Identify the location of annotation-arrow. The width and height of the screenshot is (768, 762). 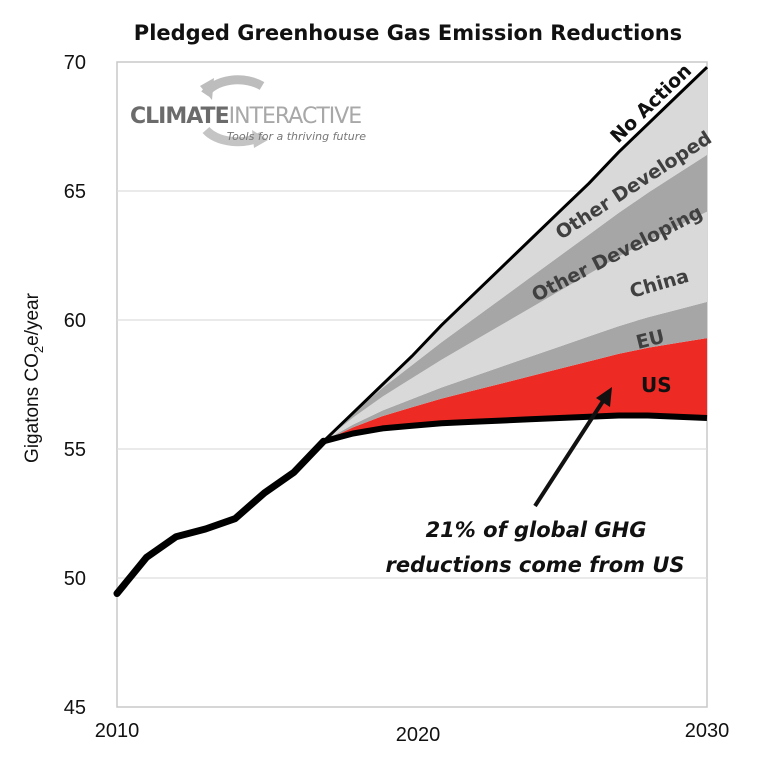
(570, 452).